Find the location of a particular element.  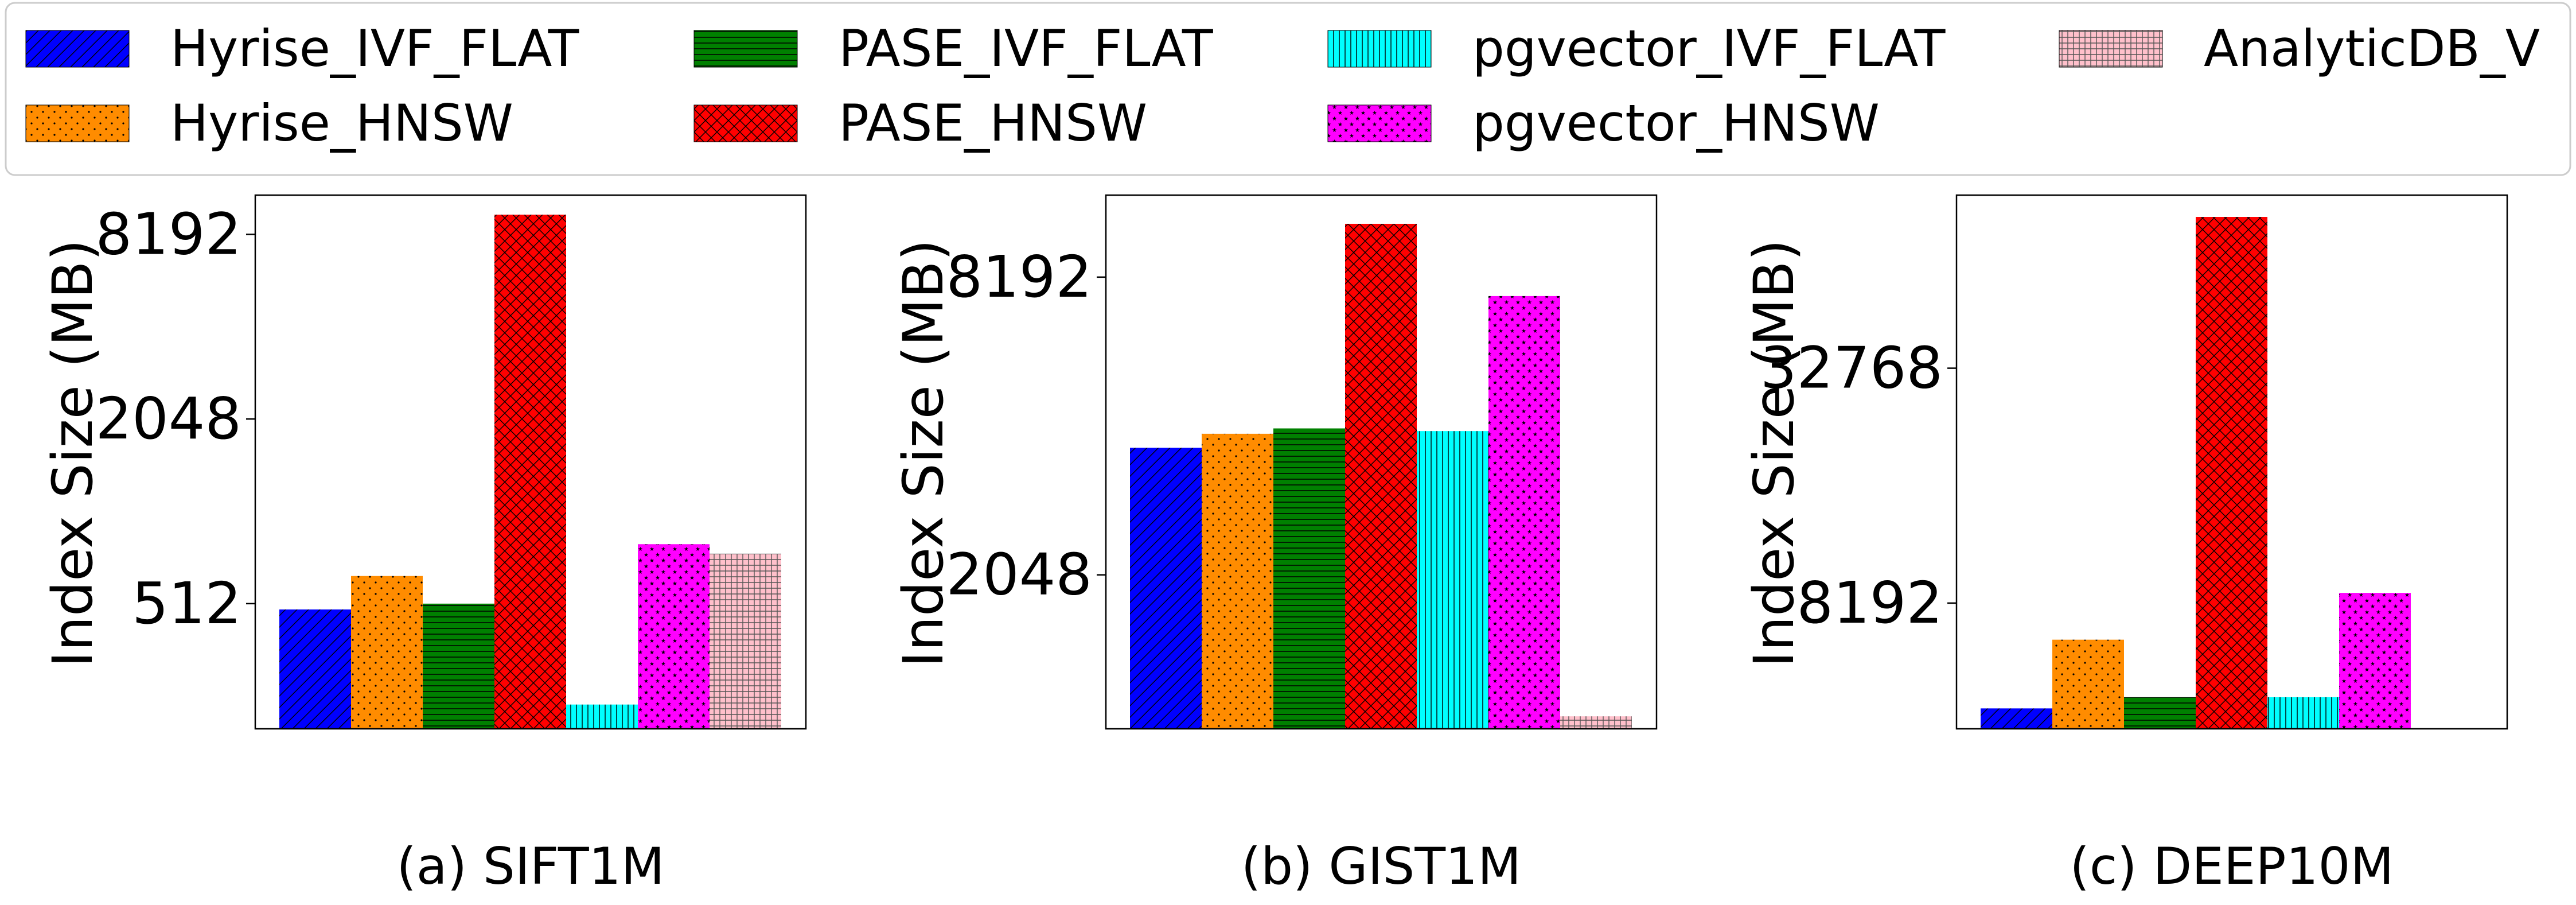

legend-entry: pgvector_IVF_FLAT is located at coordinates (1636, 48).